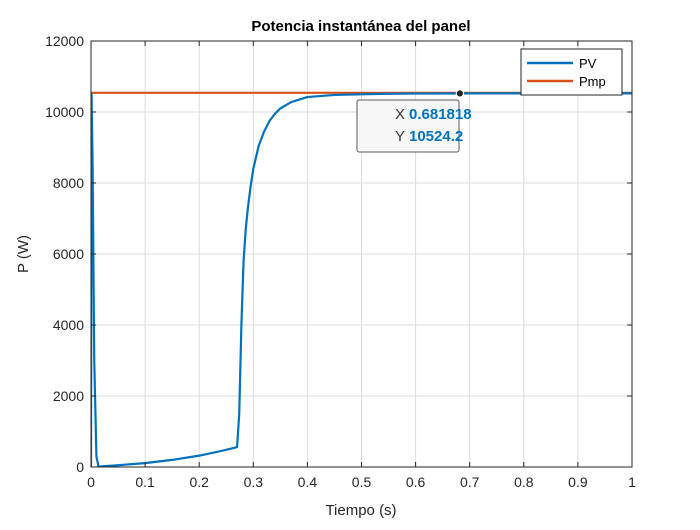  I want to click on legend-label-pmp: Pmp, so click(592, 81).